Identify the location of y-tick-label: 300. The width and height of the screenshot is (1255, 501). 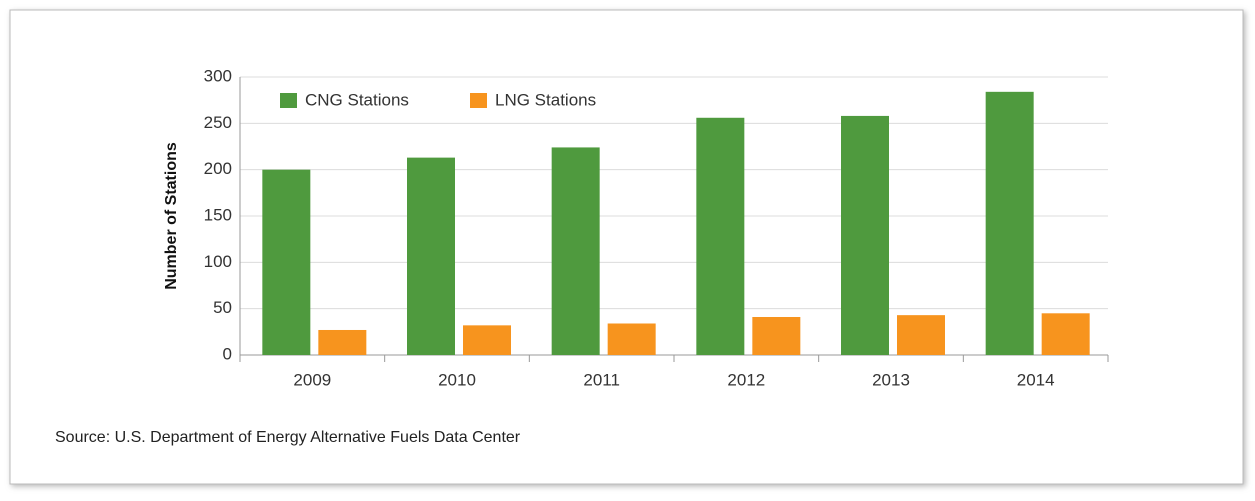
(218, 75).